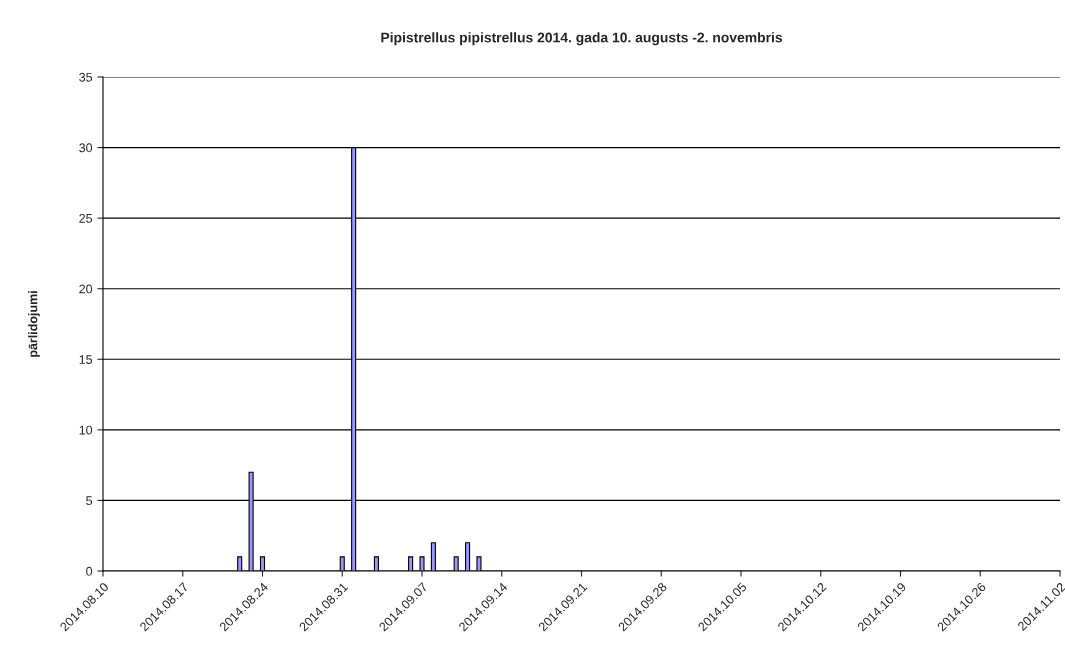 The height and width of the screenshot is (648, 1065). Describe the element at coordinates (86, 218) in the screenshot. I see `y-tick-label: 25` at that location.